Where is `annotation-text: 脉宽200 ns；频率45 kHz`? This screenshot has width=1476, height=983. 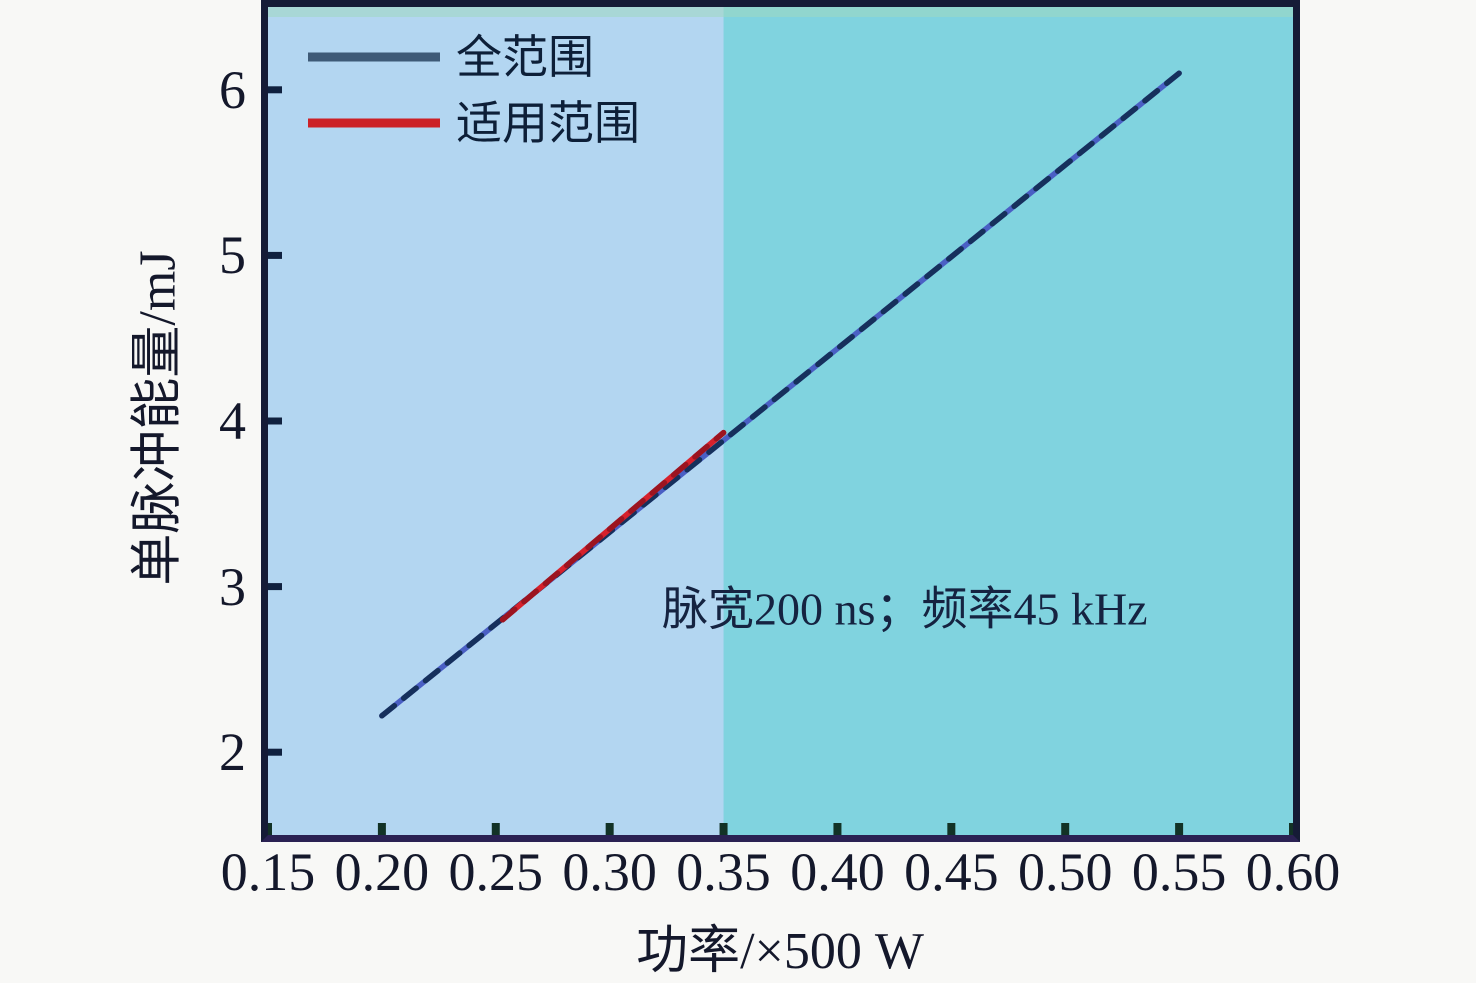
annotation-text: 脉宽200 ns；频率45 kHz is located at coordinates (905, 609).